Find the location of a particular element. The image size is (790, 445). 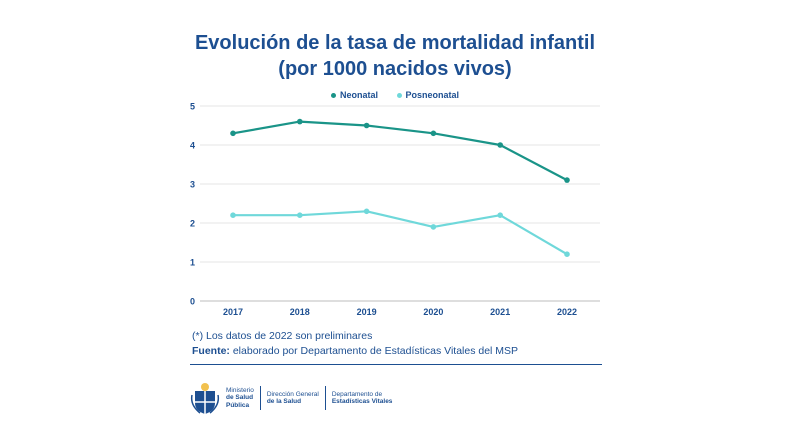

x-tick-label: 2022 is located at coordinates (567, 312).